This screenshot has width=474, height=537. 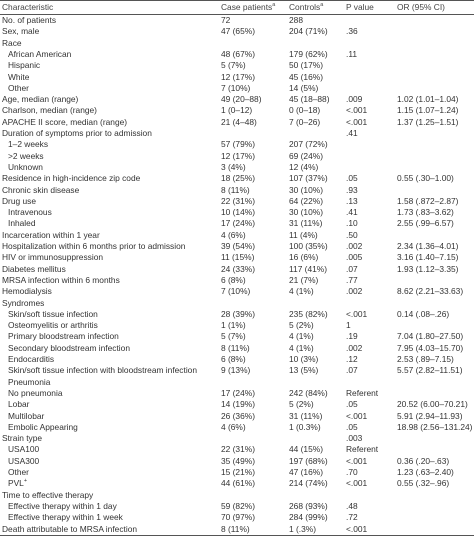 I want to click on cell-text: Other, so click(x=18, y=87).